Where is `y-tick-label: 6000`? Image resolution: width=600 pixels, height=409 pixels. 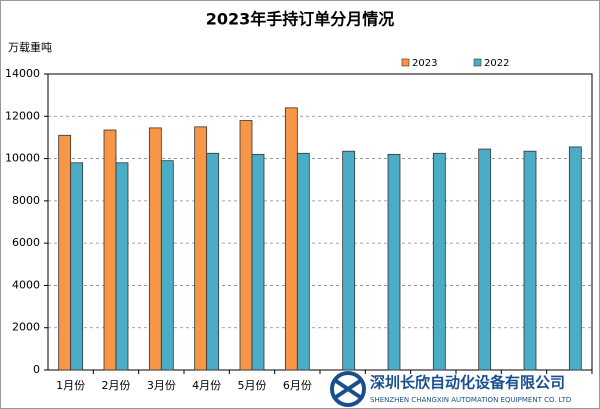 y-tick-label: 6000 is located at coordinates (26, 242).